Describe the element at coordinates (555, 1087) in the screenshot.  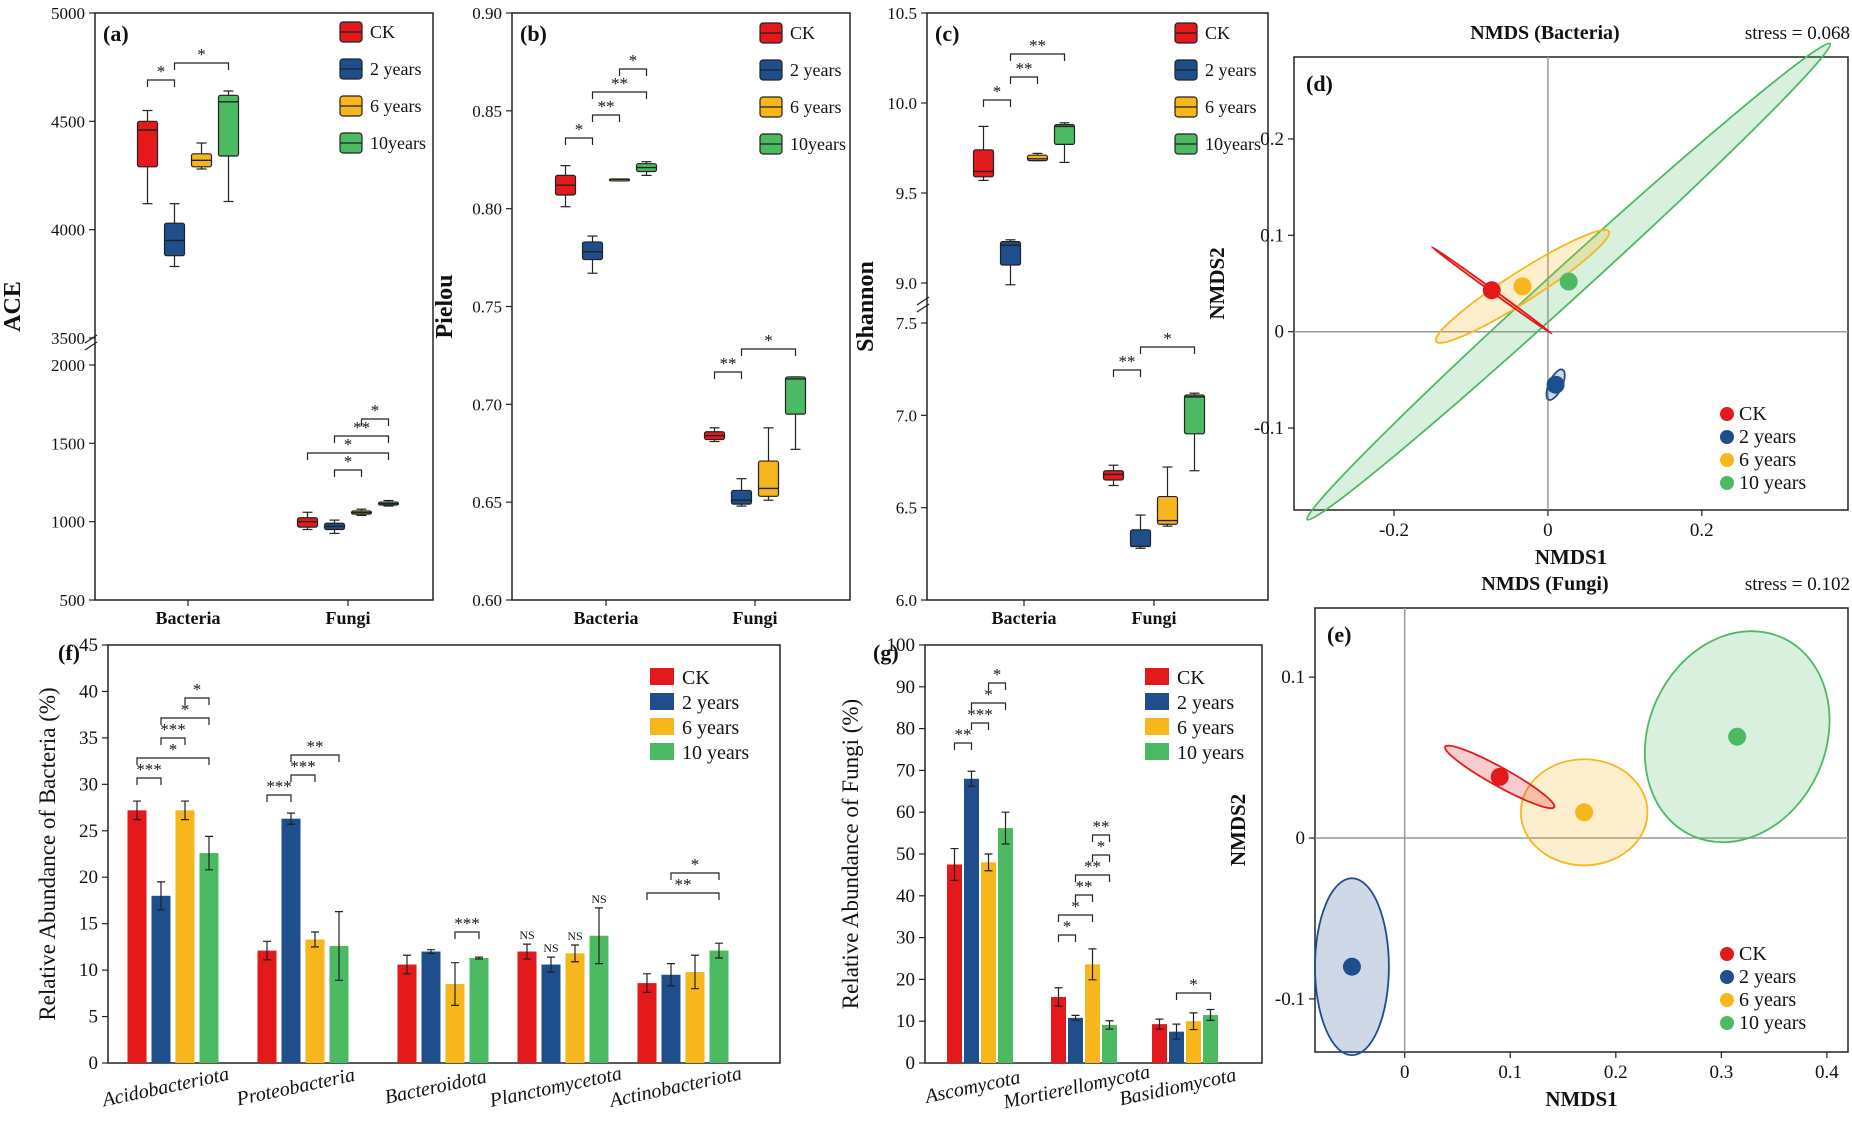
I see `x-category-label: Planctomycetota` at that location.